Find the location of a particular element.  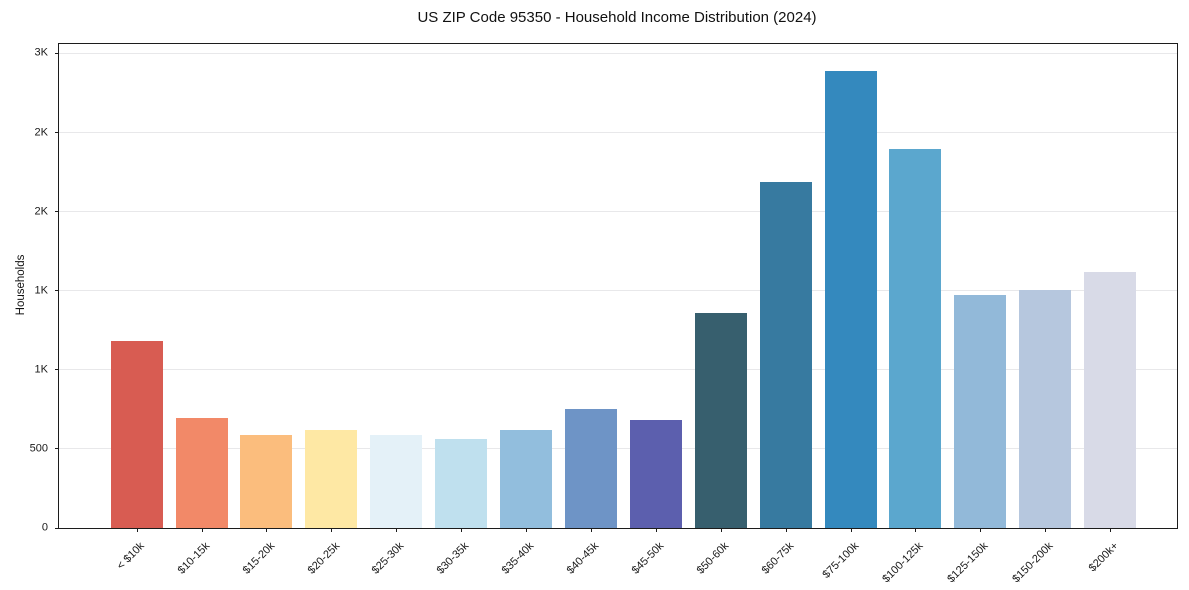

y-tick-label: 500 is located at coordinates (38, 448).